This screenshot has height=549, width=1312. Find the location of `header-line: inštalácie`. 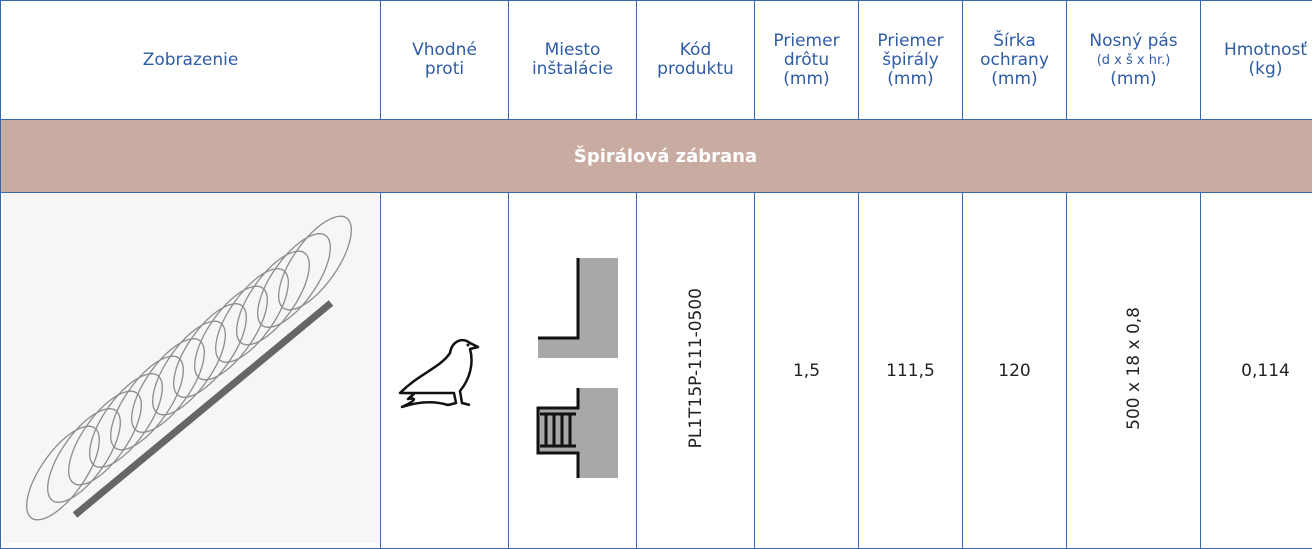

header-line: inštalácie is located at coordinates (572, 69).